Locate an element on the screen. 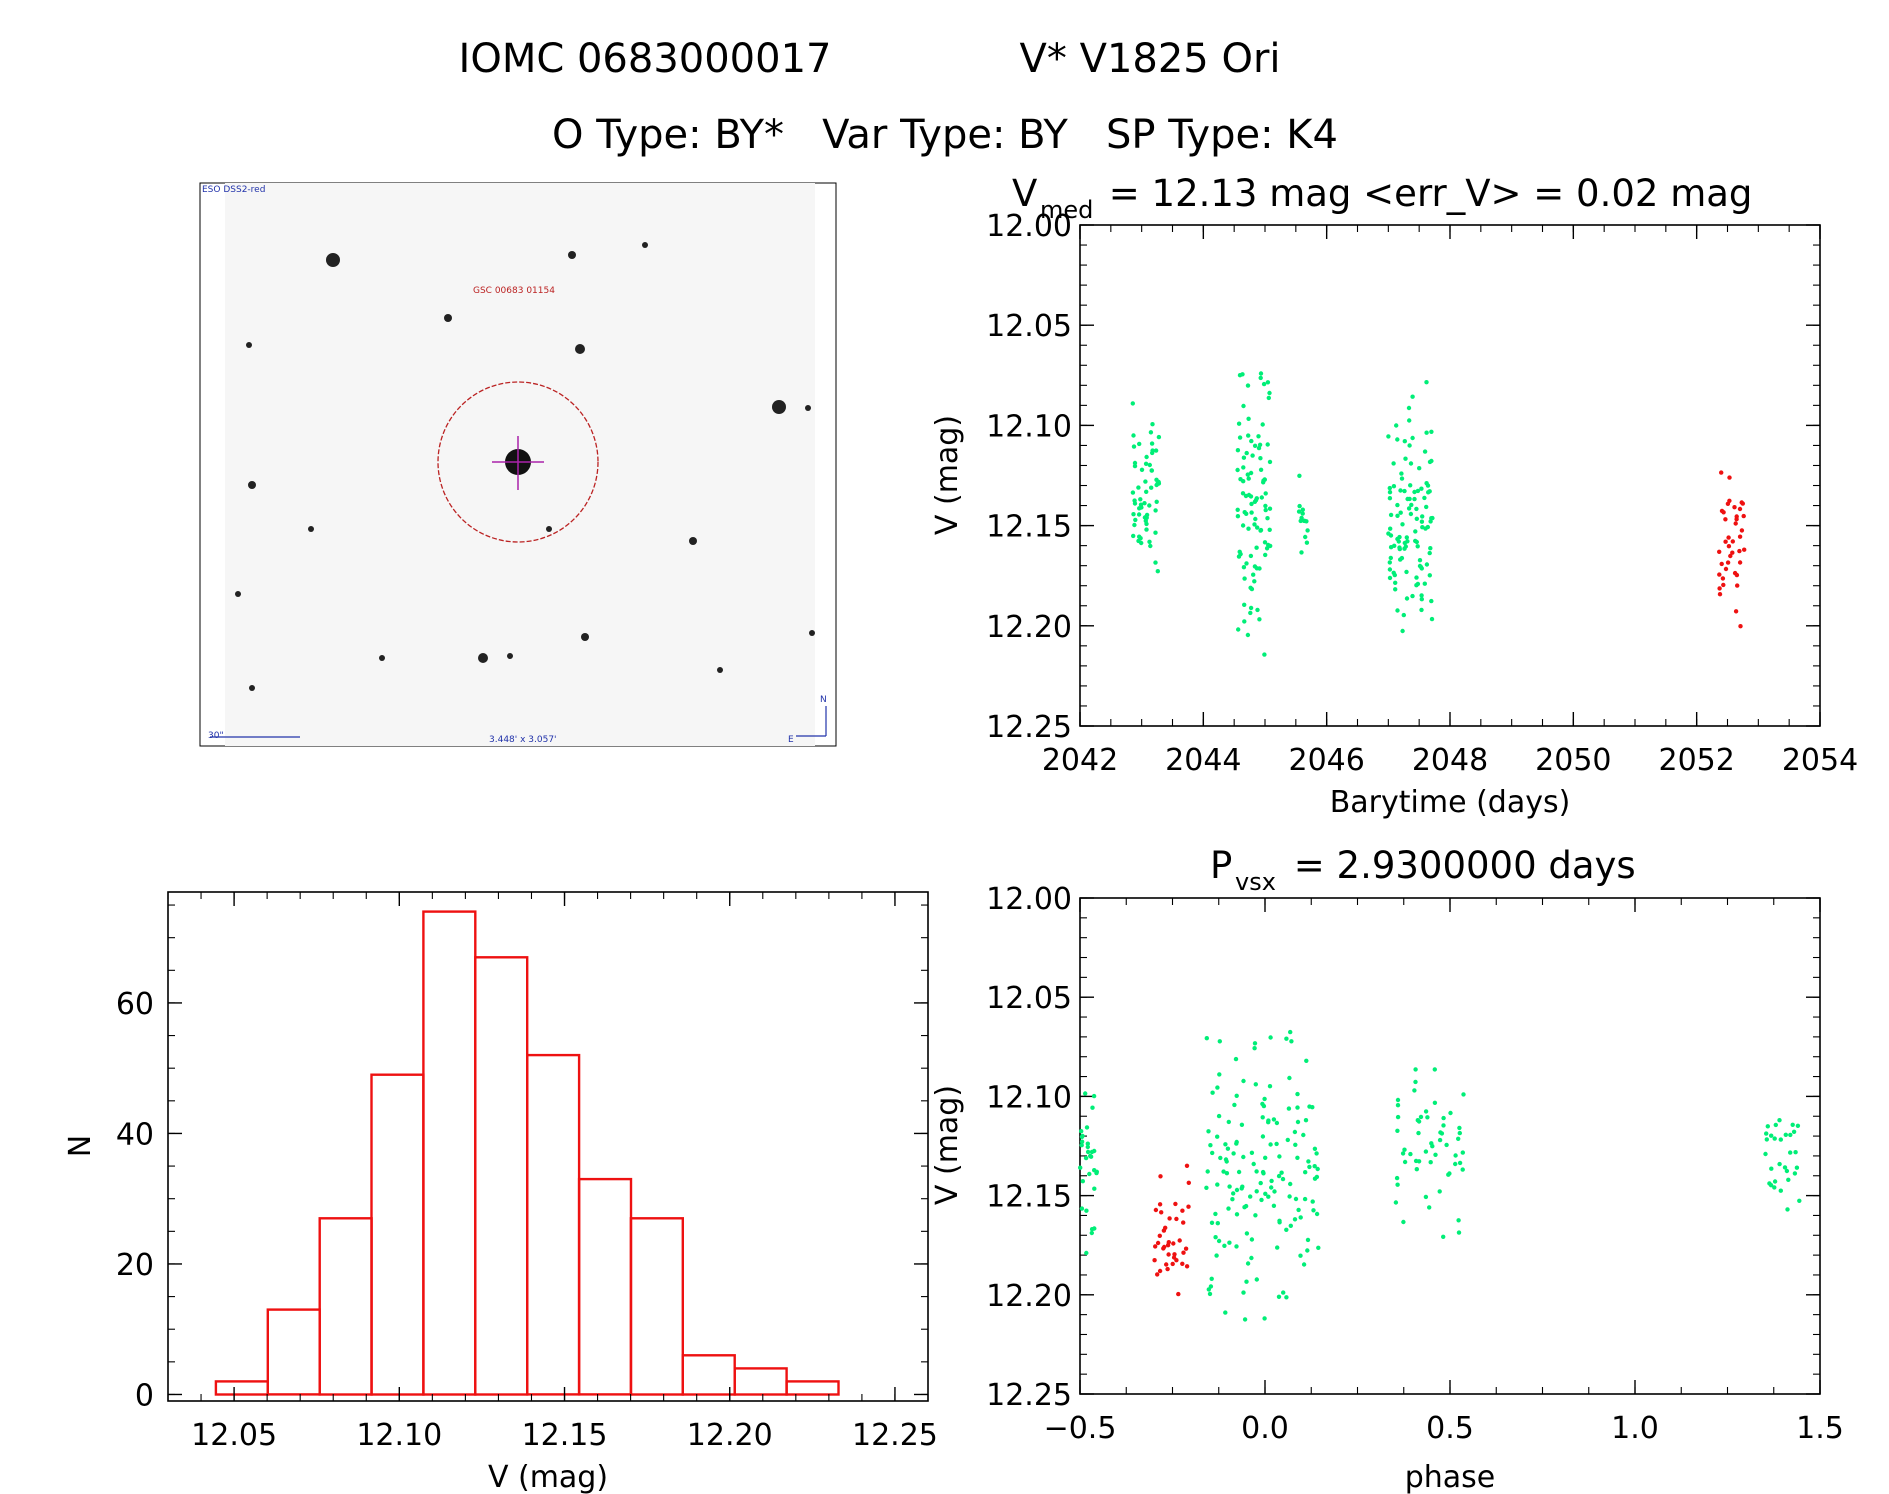  lightcurve-title-rest: = 12.13 mag <err_V> = 0.02 mag is located at coordinates (1424, 193).